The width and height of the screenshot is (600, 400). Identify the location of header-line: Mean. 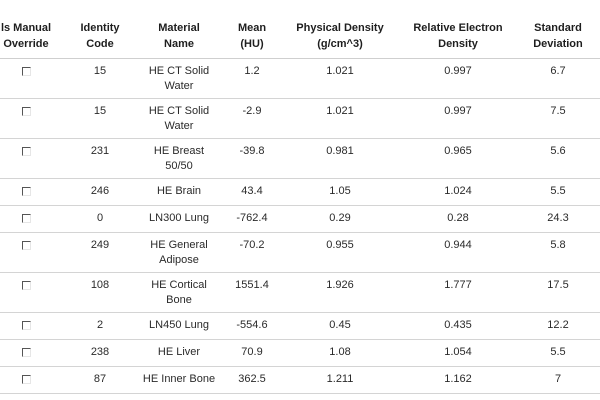
(252, 28).